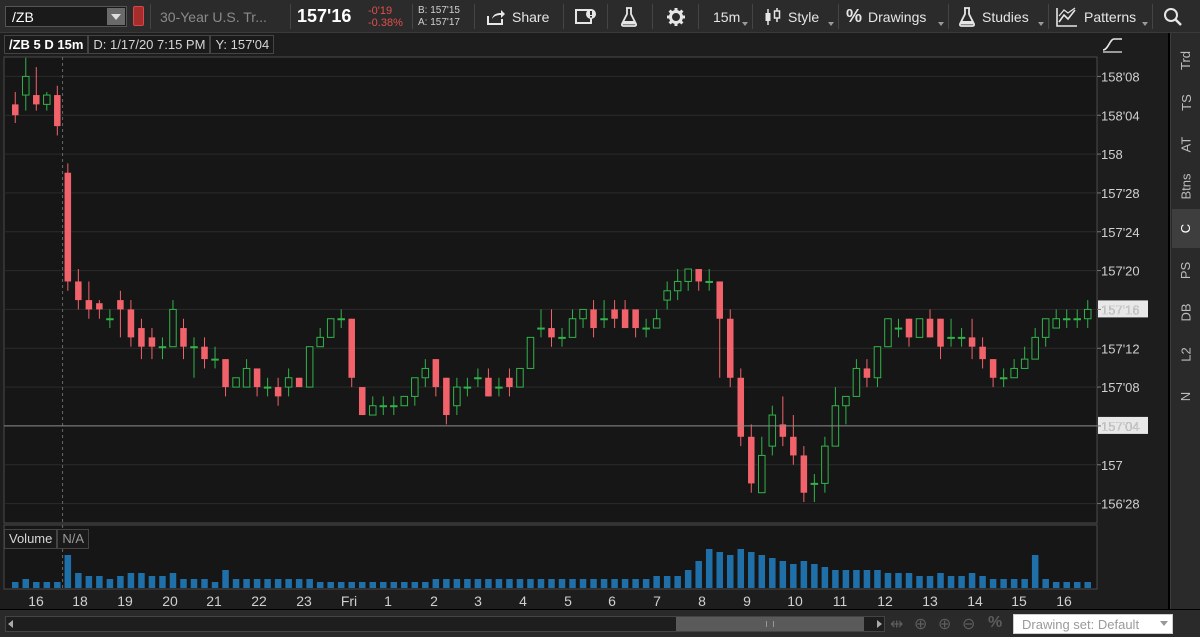 This screenshot has width=1200, height=637. What do you see at coordinates (897, 624) in the screenshot?
I see `pan-icon: ⇹` at bounding box center [897, 624].